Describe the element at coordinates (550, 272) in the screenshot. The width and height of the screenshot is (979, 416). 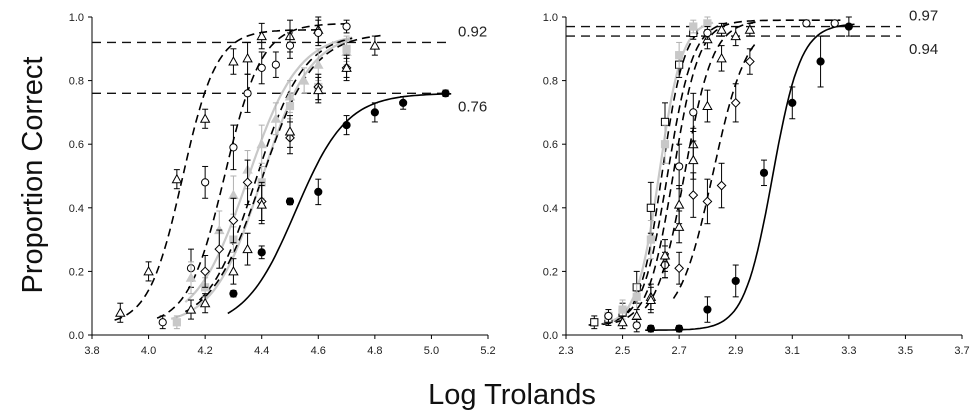
I see `y-tick-label: 0.2` at that location.